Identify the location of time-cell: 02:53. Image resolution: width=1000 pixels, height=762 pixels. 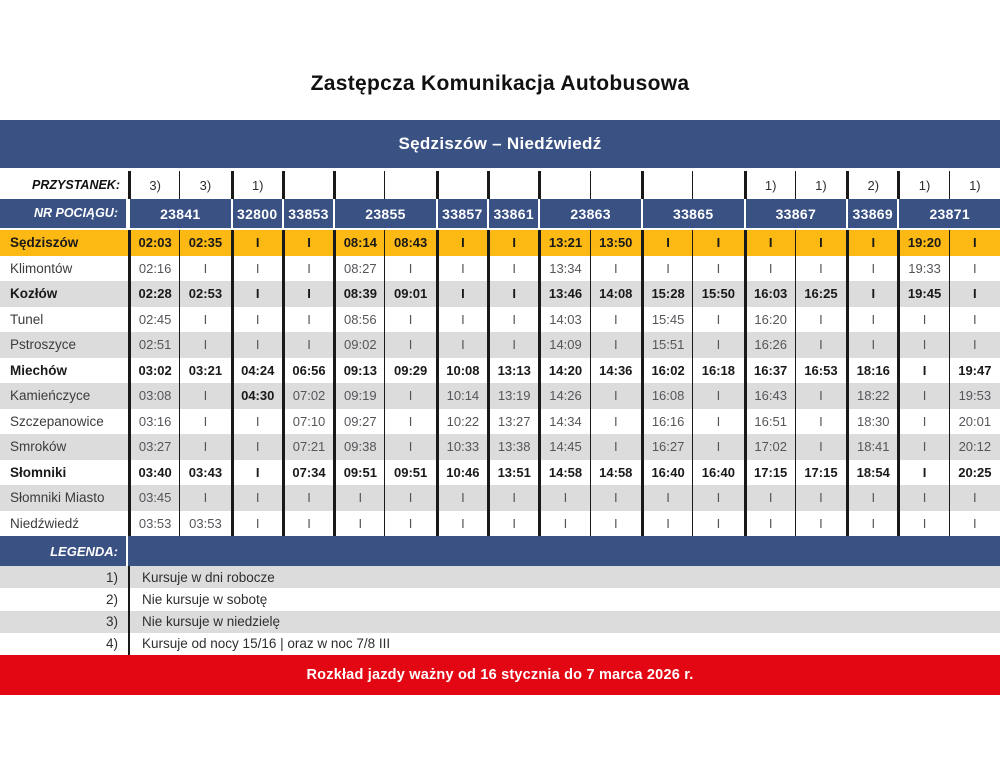
(205, 294).